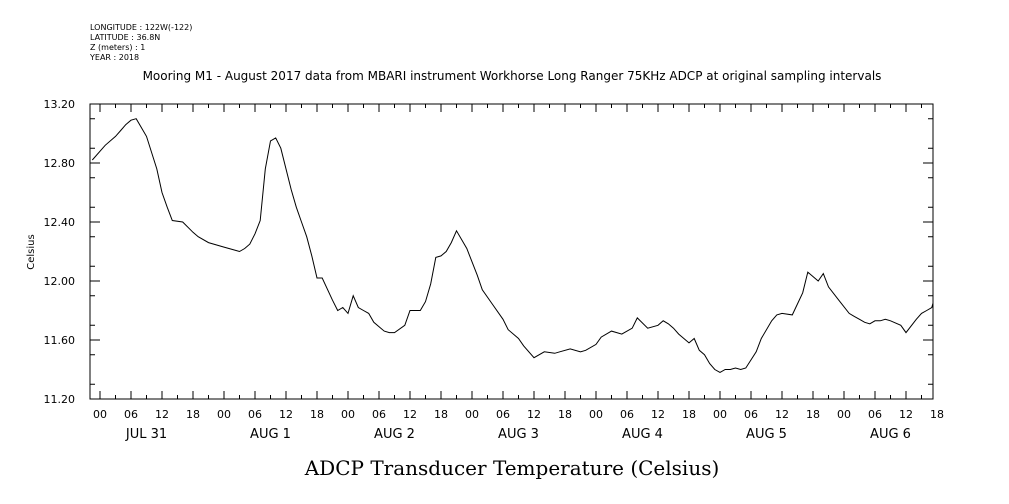 Image resolution: width=1009 pixels, height=504 pixels. Describe the element at coordinates (60, 222) in the screenshot. I see `y-tick-label: 12.40` at that location.